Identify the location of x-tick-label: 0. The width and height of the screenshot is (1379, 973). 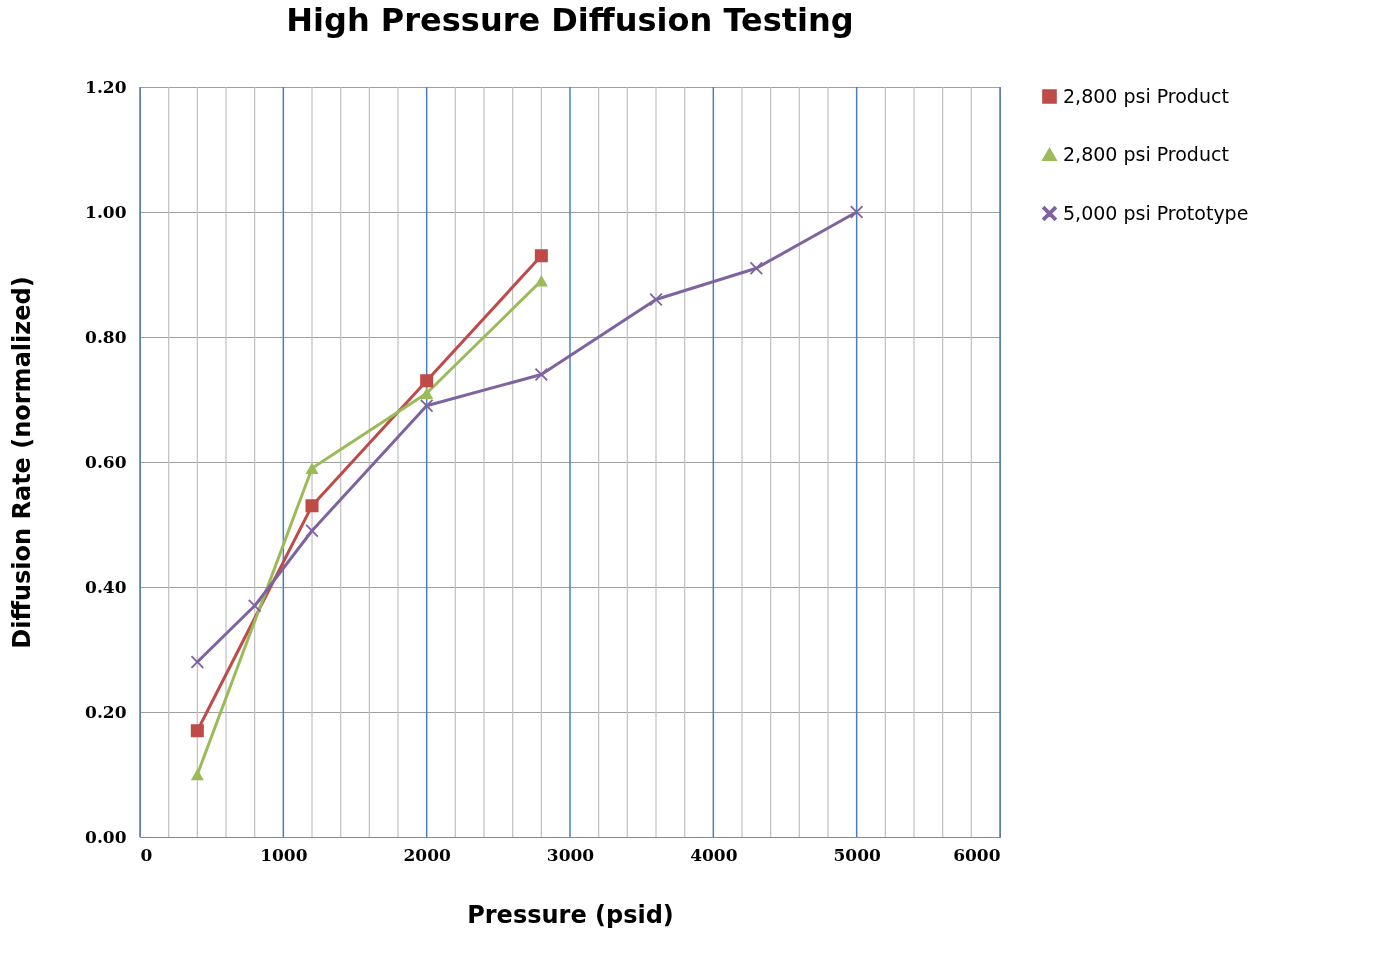
(146, 854).